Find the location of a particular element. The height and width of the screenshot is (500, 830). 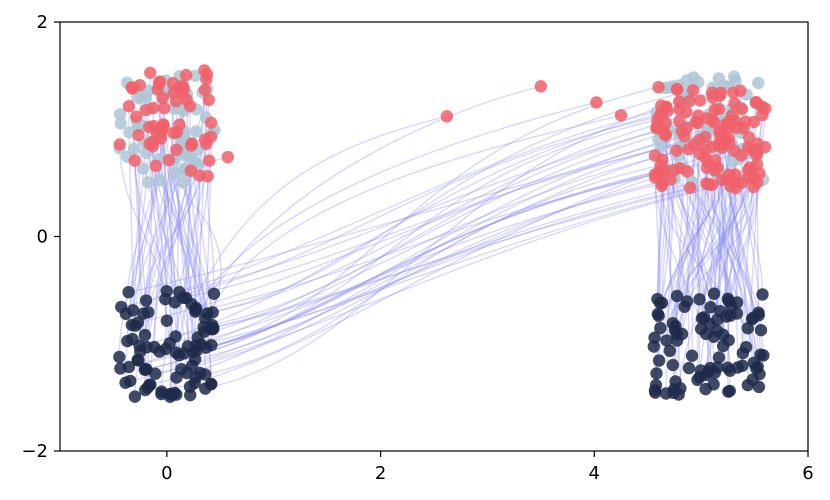

y-tick-label: −2 is located at coordinates (34, 451).